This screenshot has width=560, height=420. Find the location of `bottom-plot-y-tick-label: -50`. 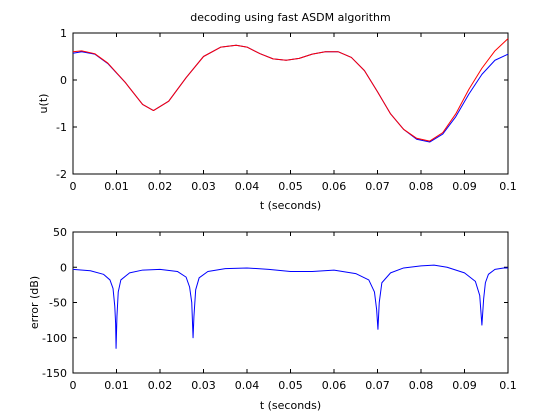

bottom-plot-y-tick-label: -50 is located at coordinates (58, 303).